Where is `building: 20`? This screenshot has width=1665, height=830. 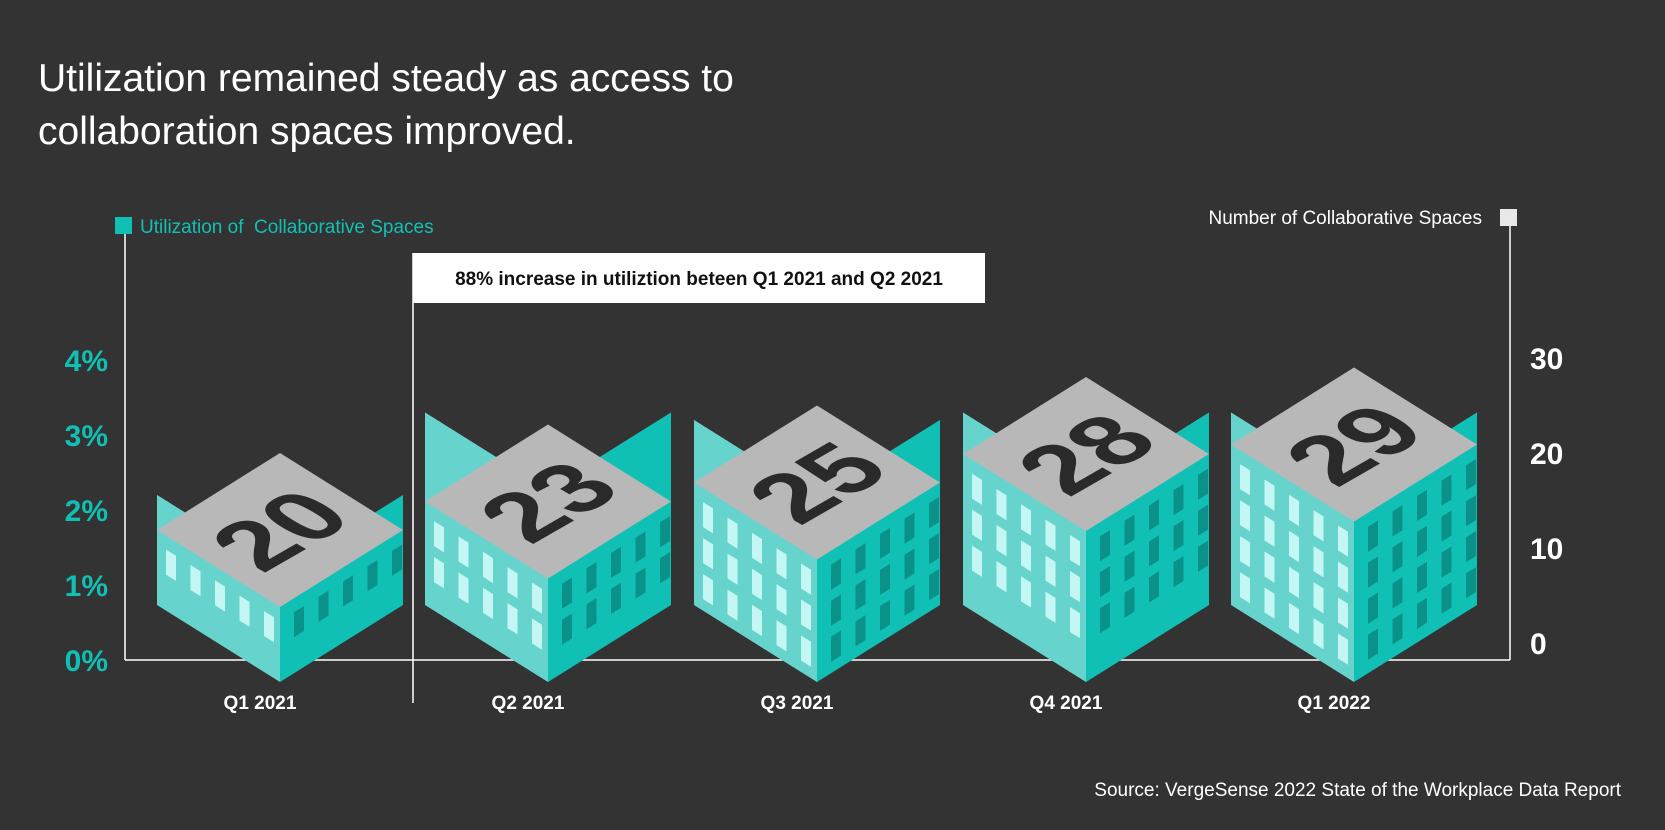 building: 20 is located at coordinates (280, 567).